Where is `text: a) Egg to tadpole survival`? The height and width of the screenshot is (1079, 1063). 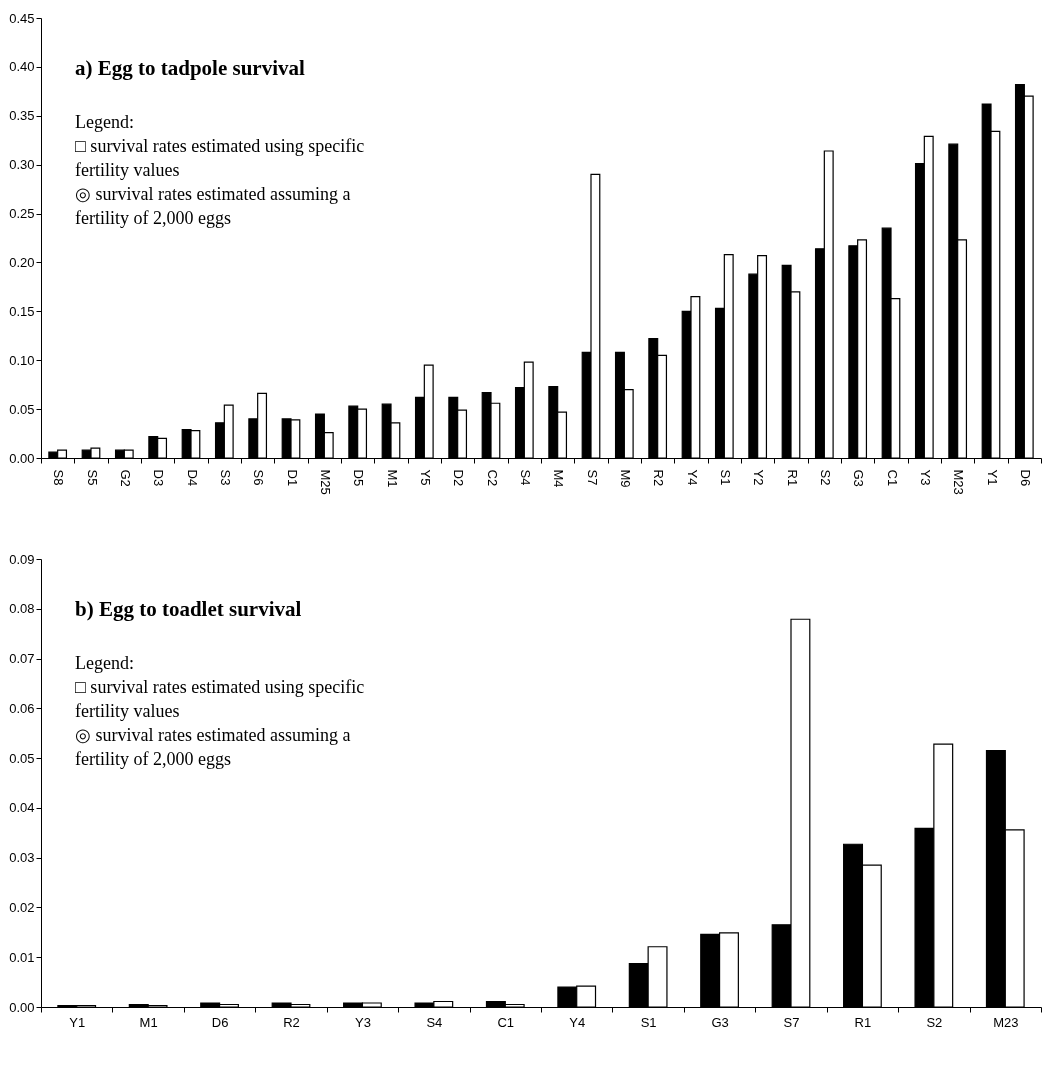 text: a) Egg to tadpole survival is located at coordinates (190, 68).